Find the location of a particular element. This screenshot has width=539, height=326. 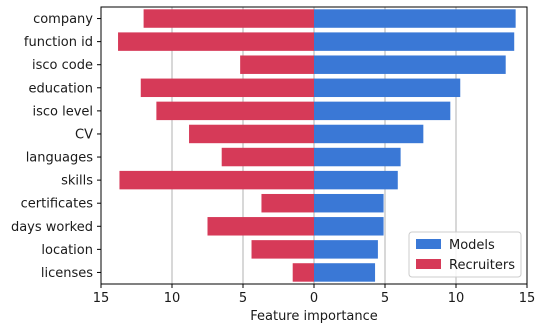

x-axis-label: Feature importance is located at coordinates (314, 316).